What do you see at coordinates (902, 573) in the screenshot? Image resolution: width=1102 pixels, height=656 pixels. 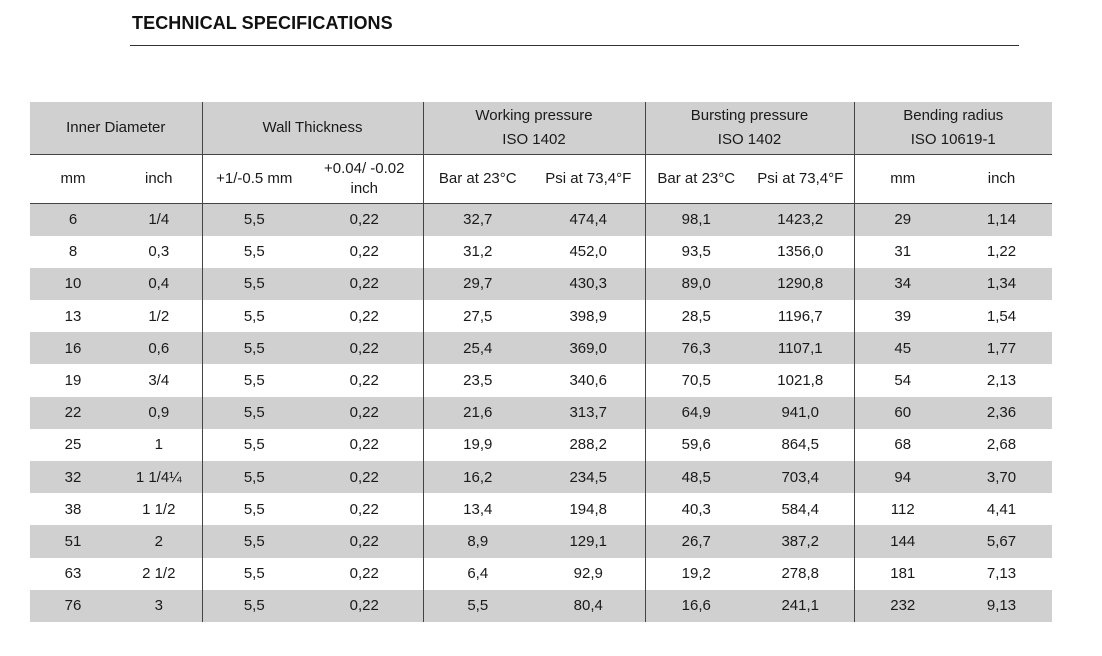 I see `table-cell: 181` at bounding box center [902, 573].